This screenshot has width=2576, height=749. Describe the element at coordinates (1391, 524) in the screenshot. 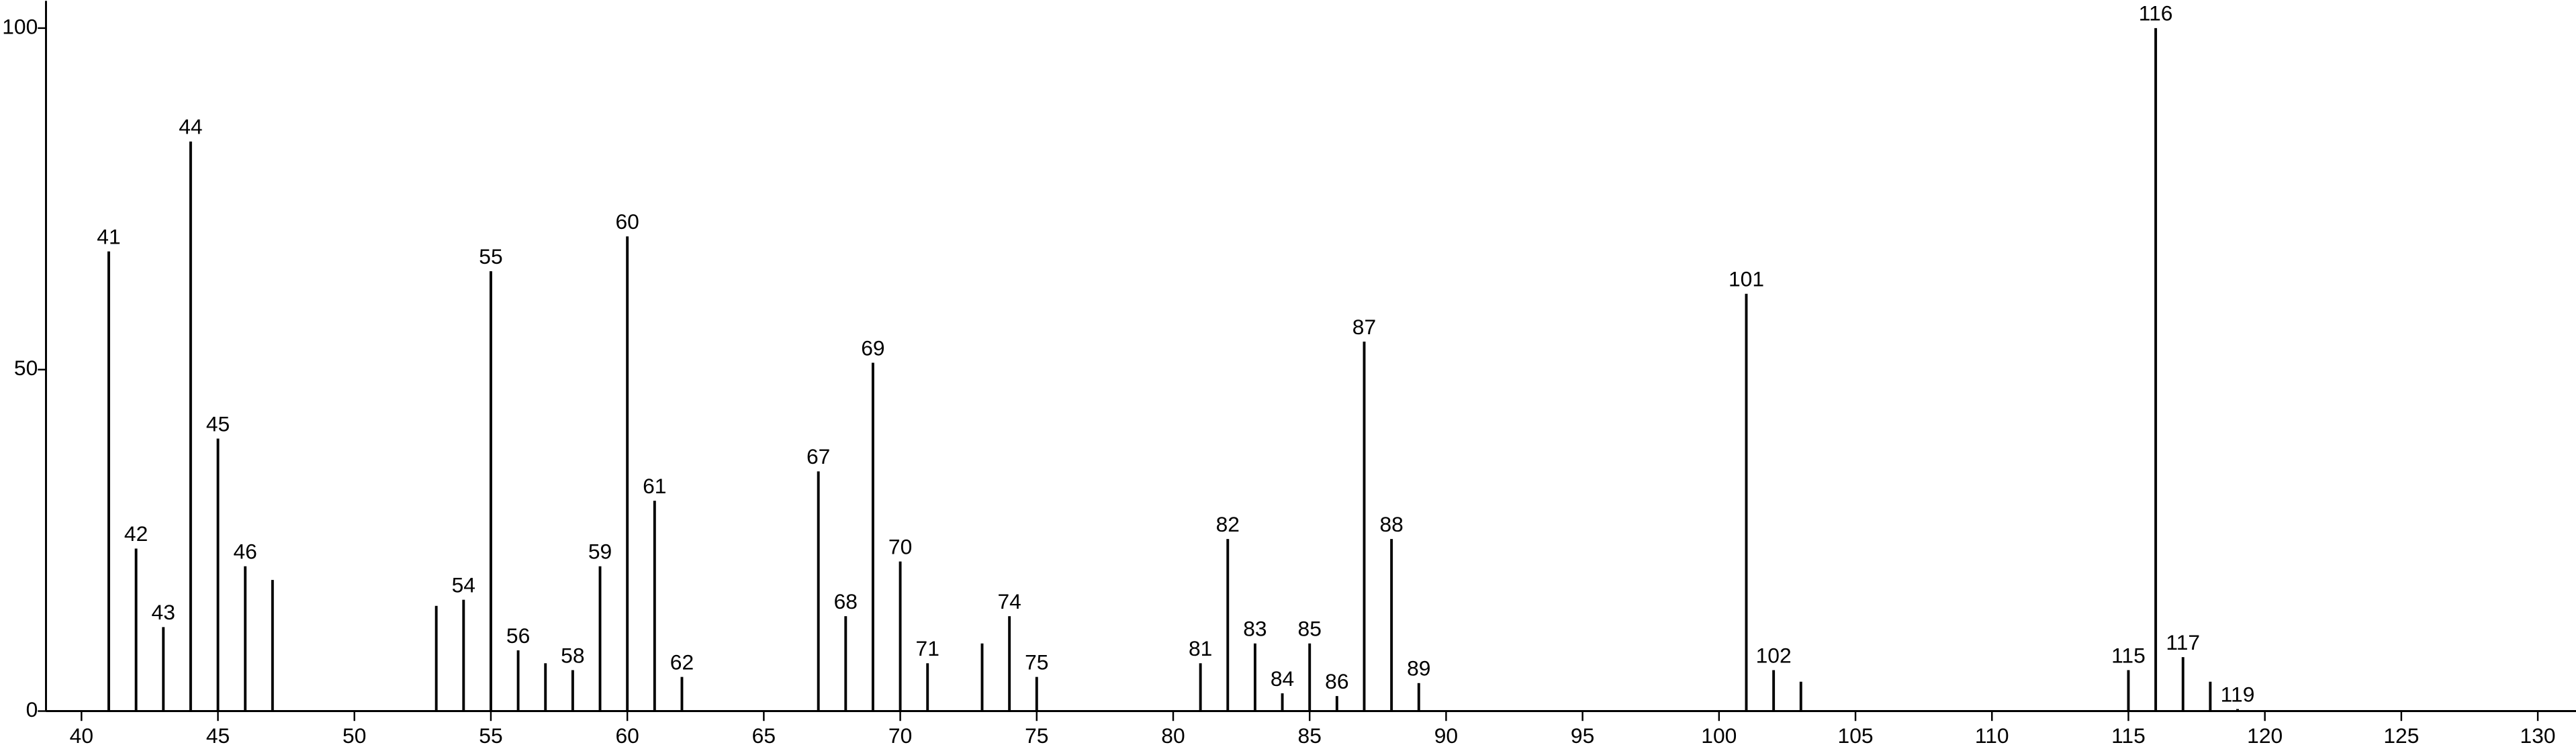

I see `peak-label: 88` at that location.